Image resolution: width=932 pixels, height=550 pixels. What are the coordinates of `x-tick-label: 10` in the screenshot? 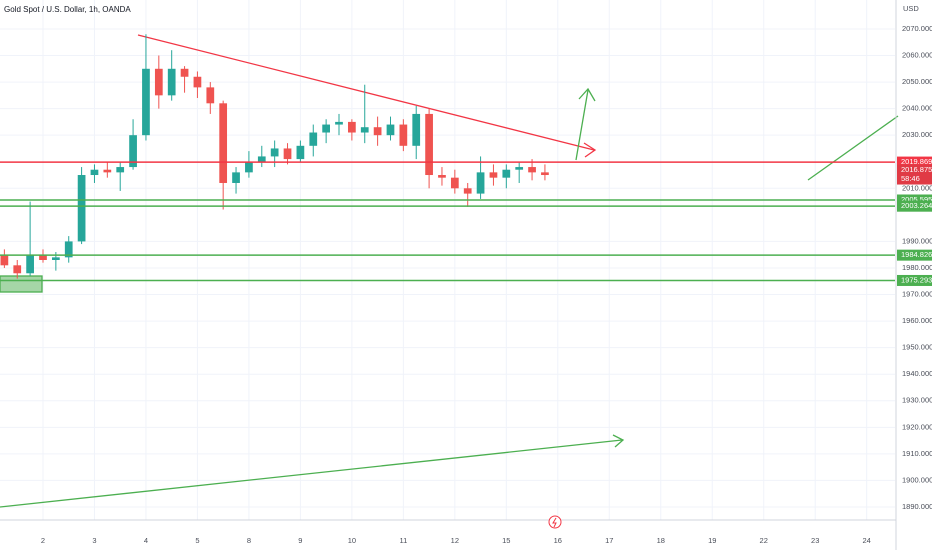 It's located at (352, 540).